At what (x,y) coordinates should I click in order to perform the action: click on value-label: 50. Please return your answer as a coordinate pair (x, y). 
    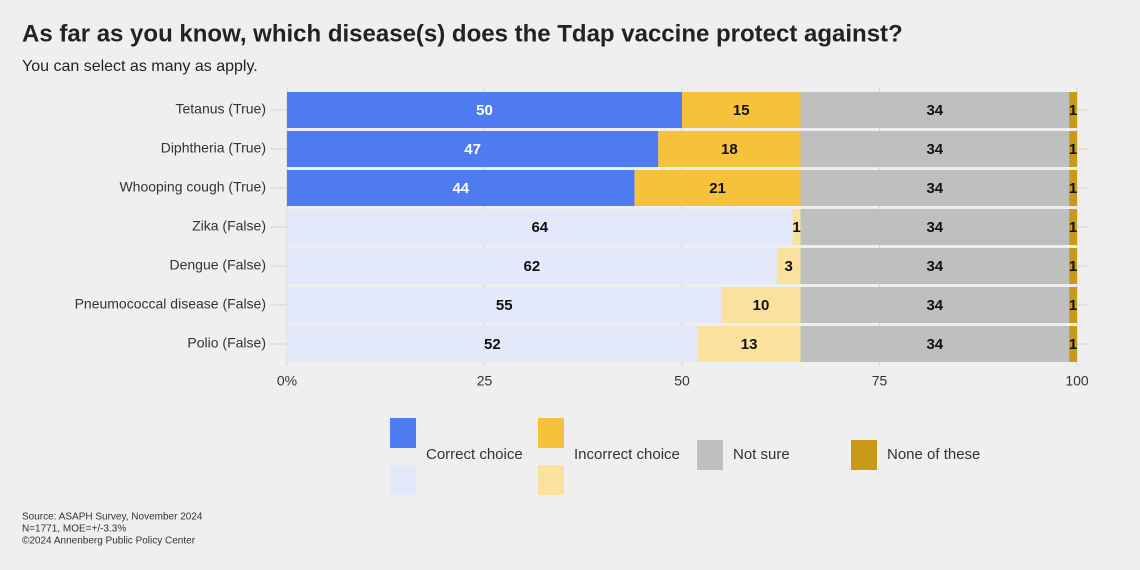
    Looking at the image, I should click on (484, 110).